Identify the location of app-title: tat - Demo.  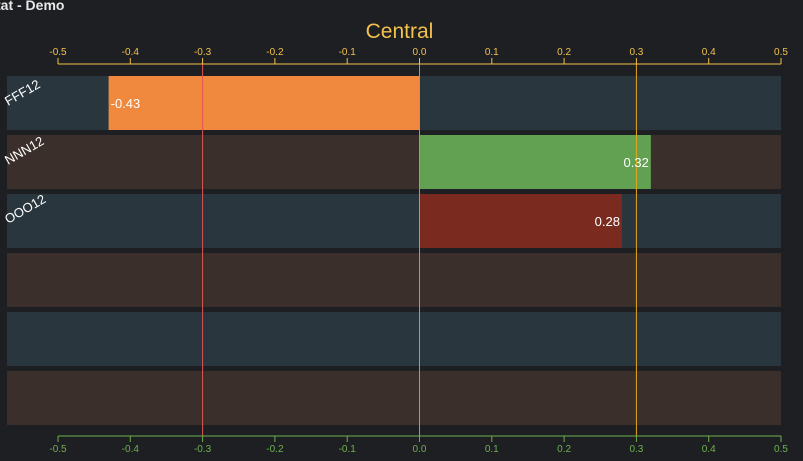
(32, 6).